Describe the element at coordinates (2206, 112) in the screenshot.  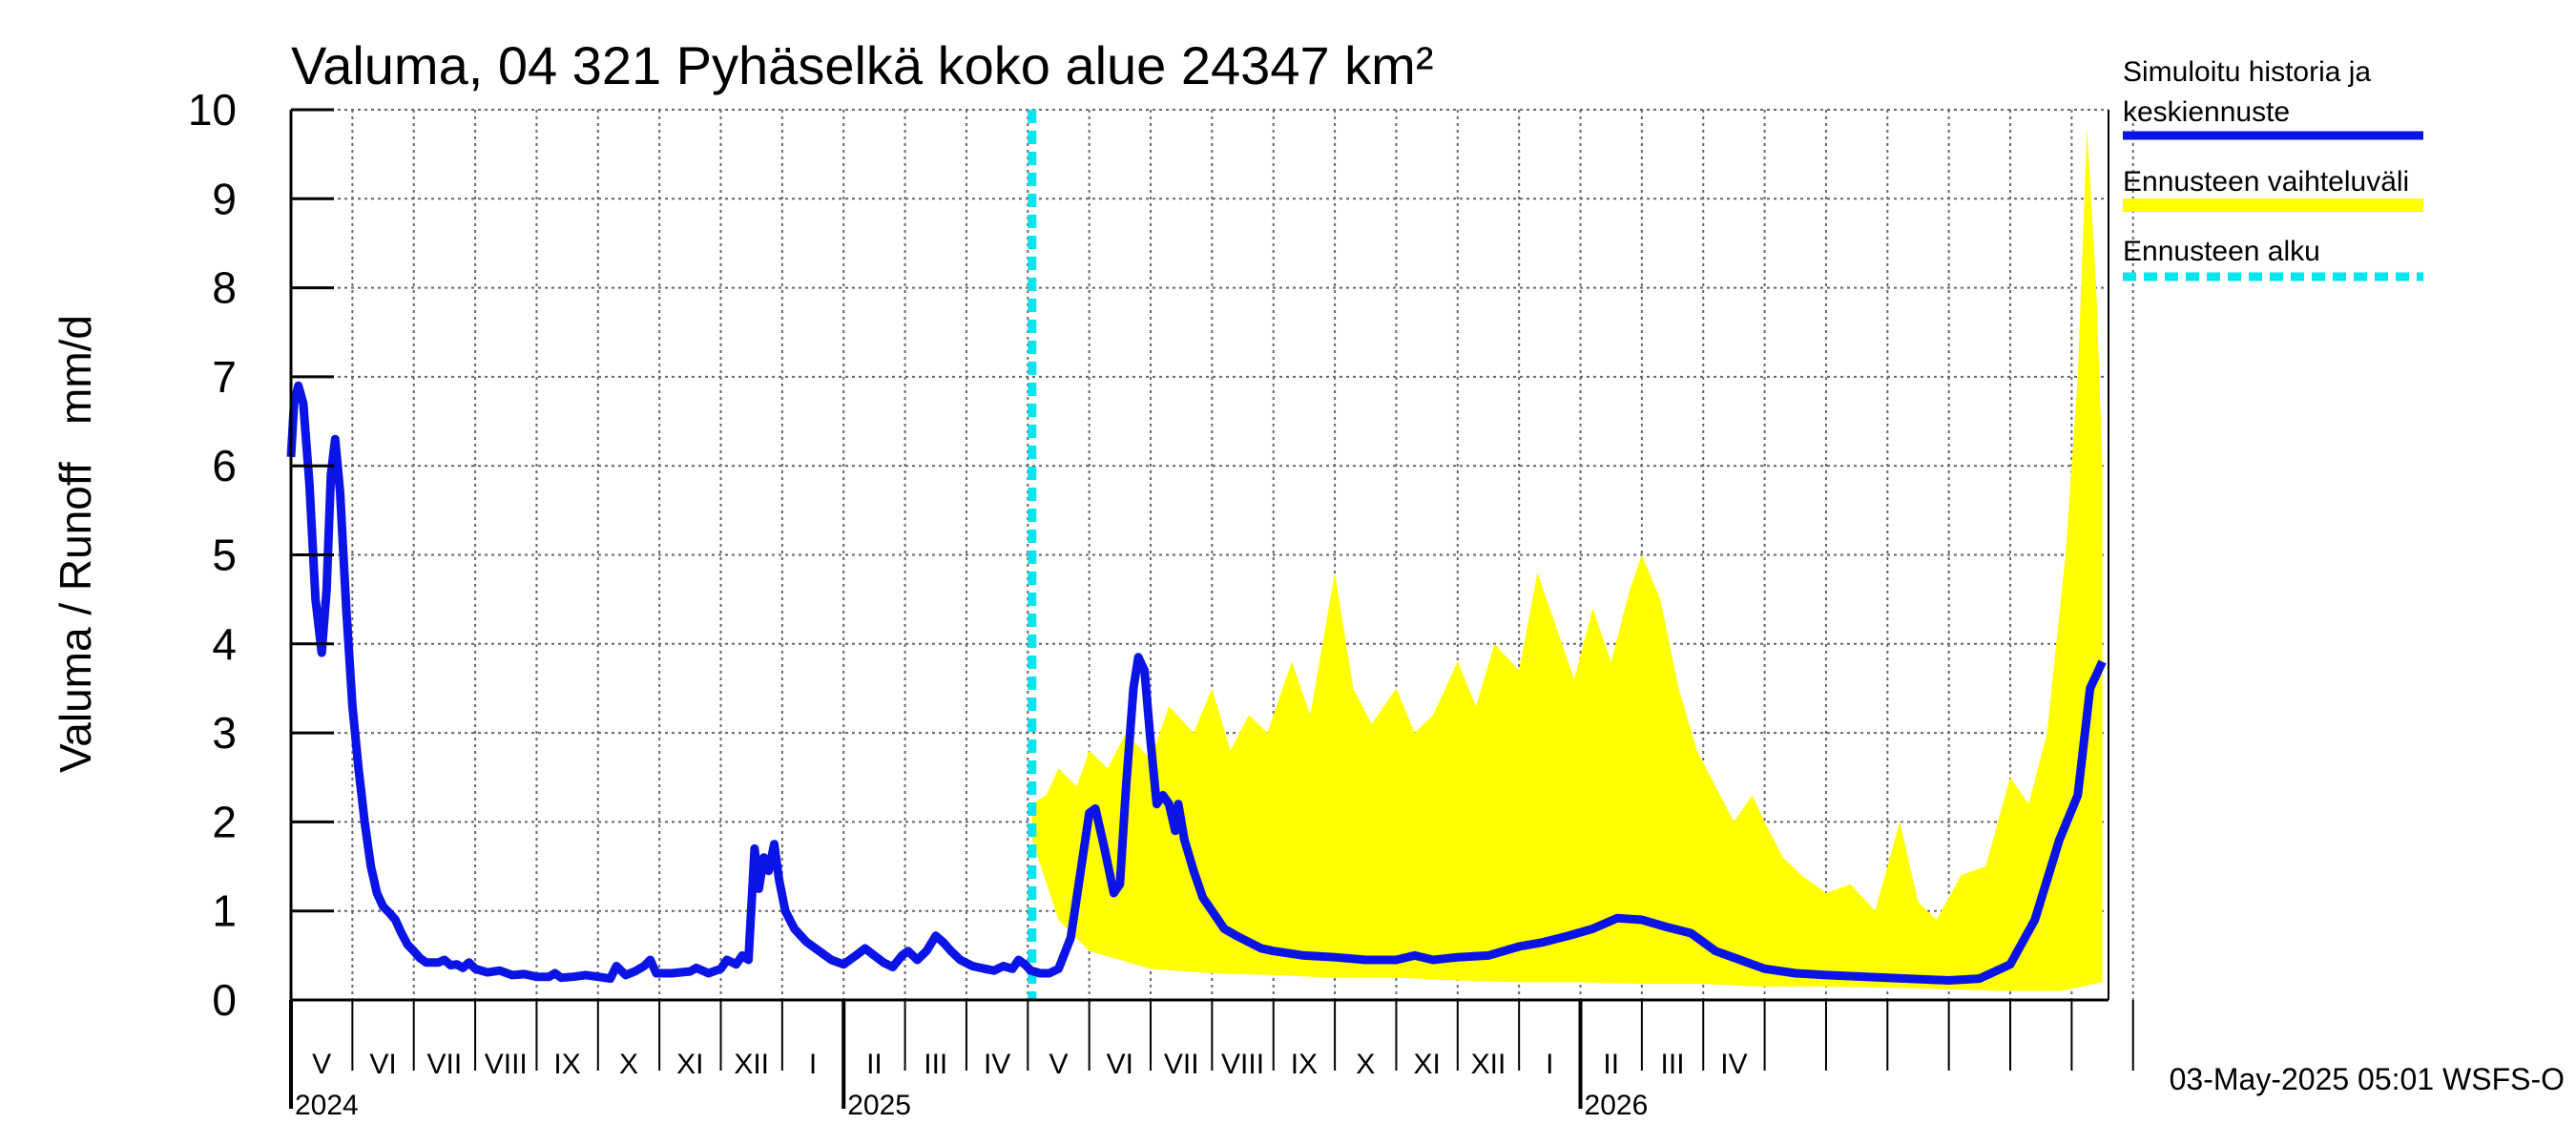
I see `legend-label-mean-line2: keskiennuste` at that location.